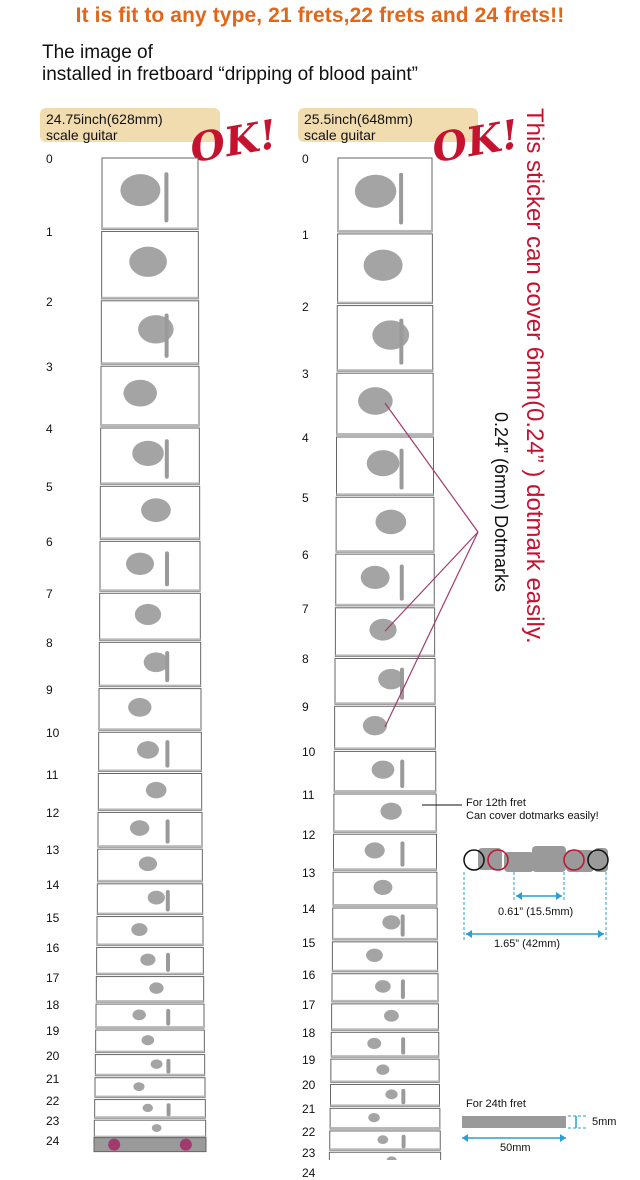 The image size is (640, 1180). What do you see at coordinates (49, 594) in the screenshot?
I see `fret-number: 7` at bounding box center [49, 594].